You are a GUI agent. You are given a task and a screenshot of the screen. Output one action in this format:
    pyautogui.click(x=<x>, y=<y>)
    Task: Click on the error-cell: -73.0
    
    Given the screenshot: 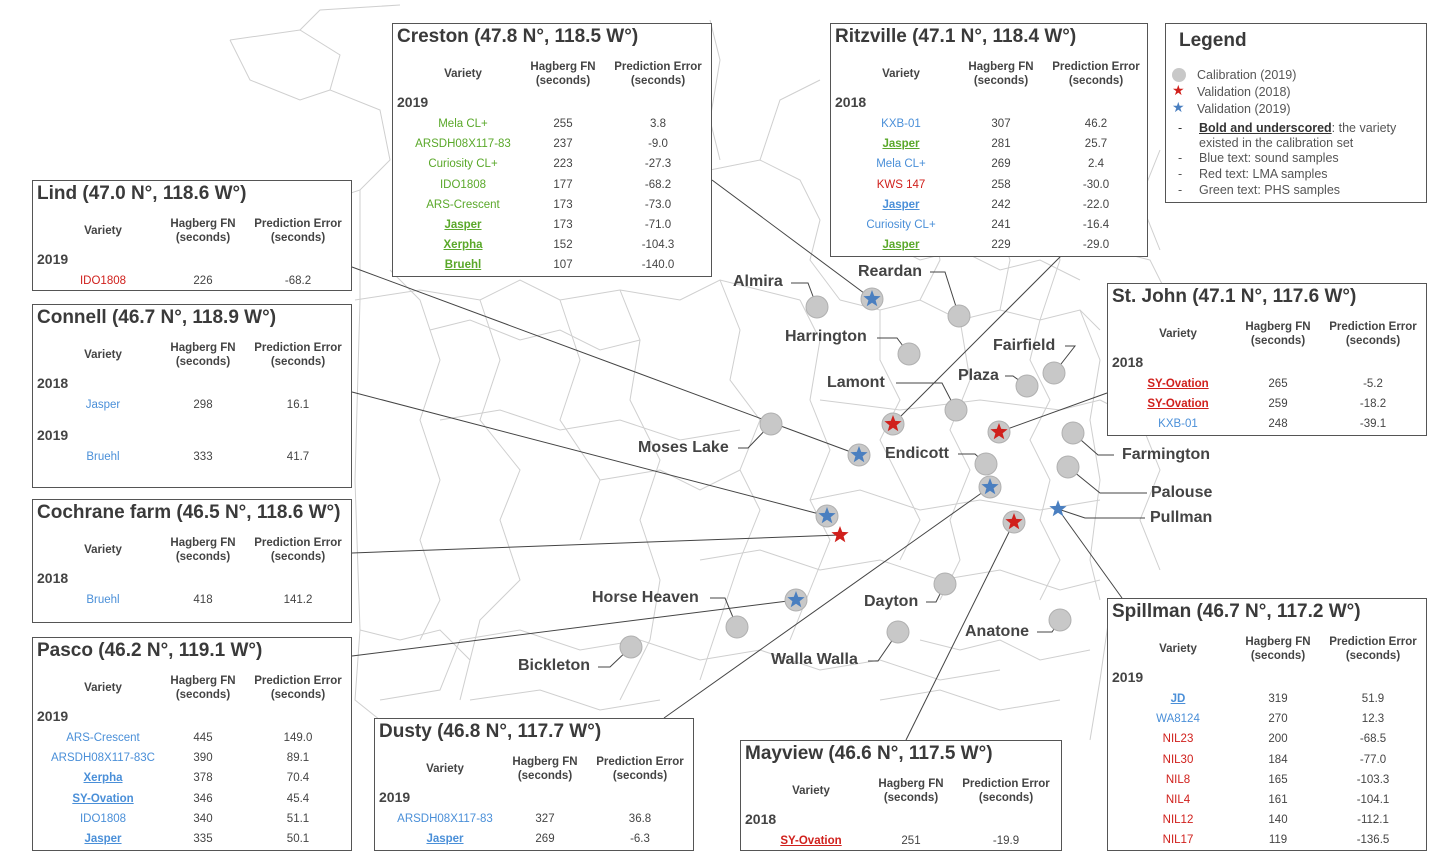 What is the action you would take?
    pyautogui.click(x=658, y=204)
    